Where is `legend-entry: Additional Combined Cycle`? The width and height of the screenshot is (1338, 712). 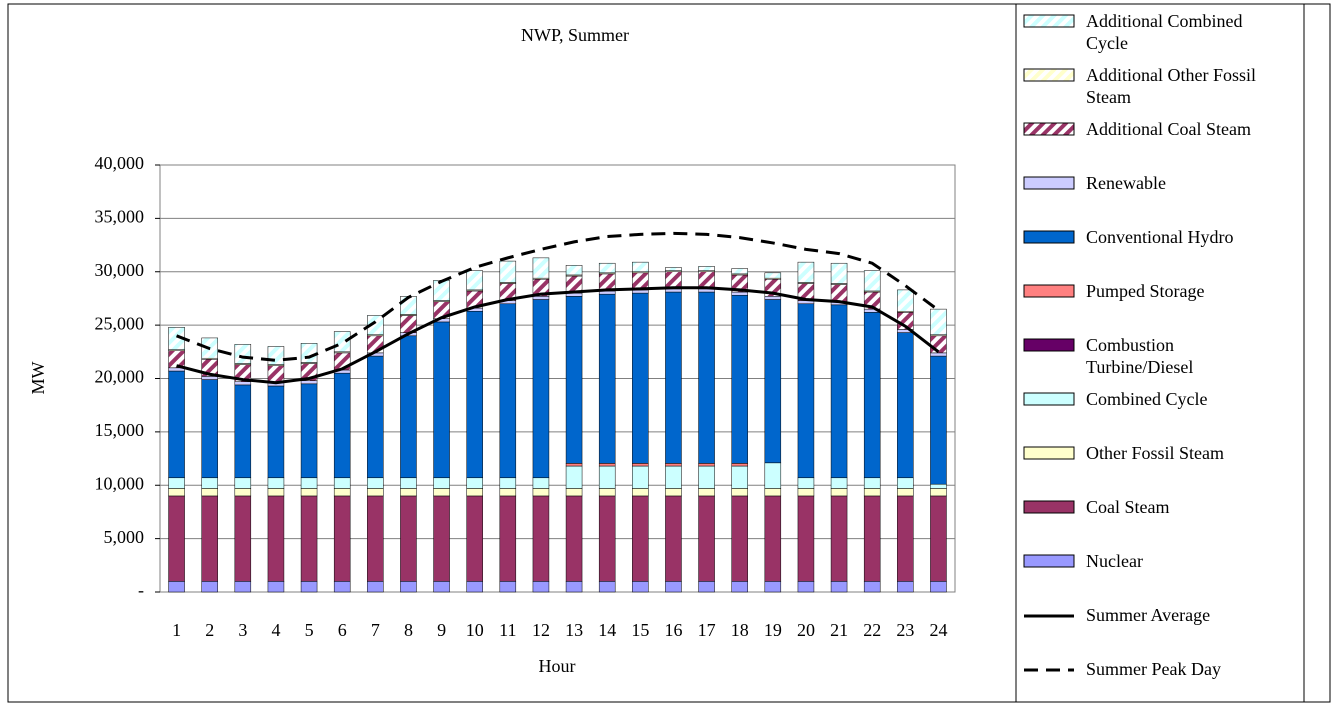 legend-entry: Additional Combined Cycle is located at coordinates (1161, 37).